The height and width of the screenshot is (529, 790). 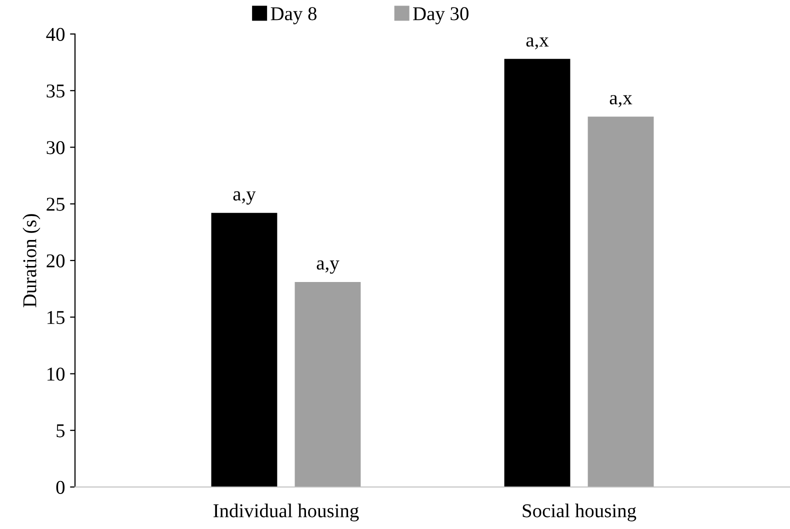 I want to click on x-tick-label: Individual housing, so click(x=286, y=513).